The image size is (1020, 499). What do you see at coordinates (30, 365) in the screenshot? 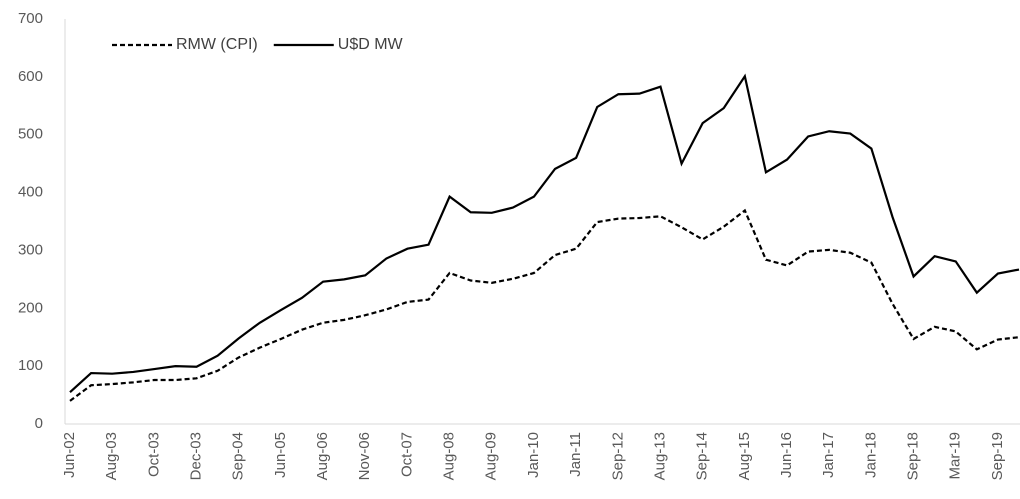
I see `y-tick-label: 100` at bounding box center [30, 365].